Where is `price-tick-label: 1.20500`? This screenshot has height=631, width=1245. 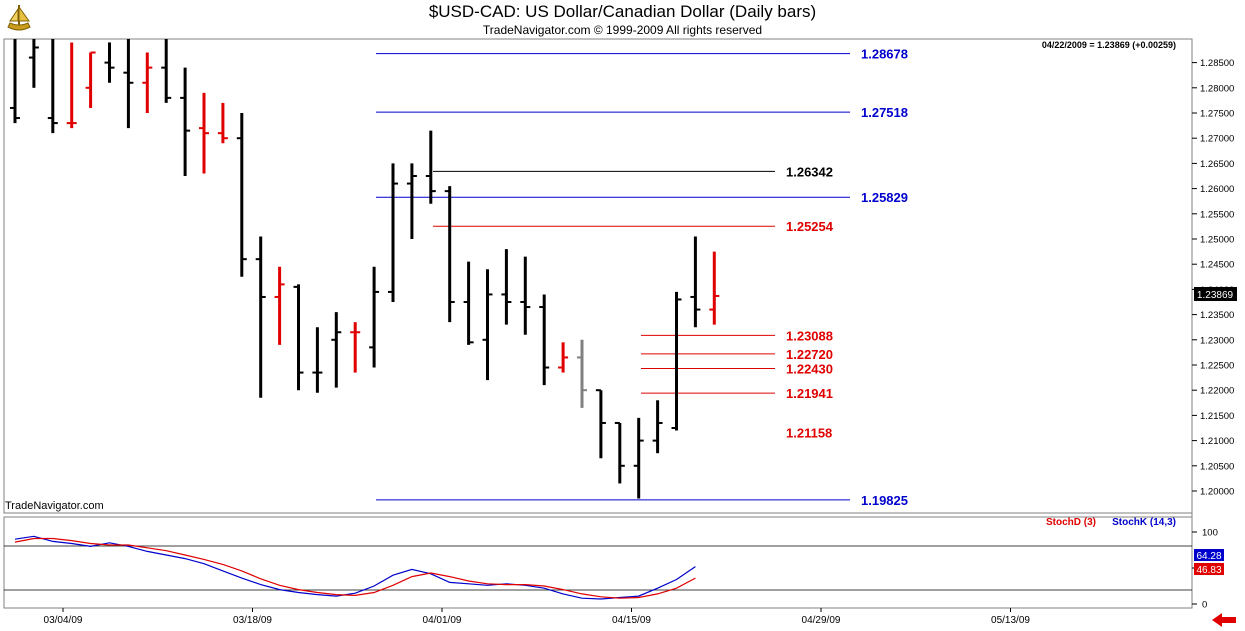
price-tick-label: 1.20500 is located at coordinates (1217, 466).